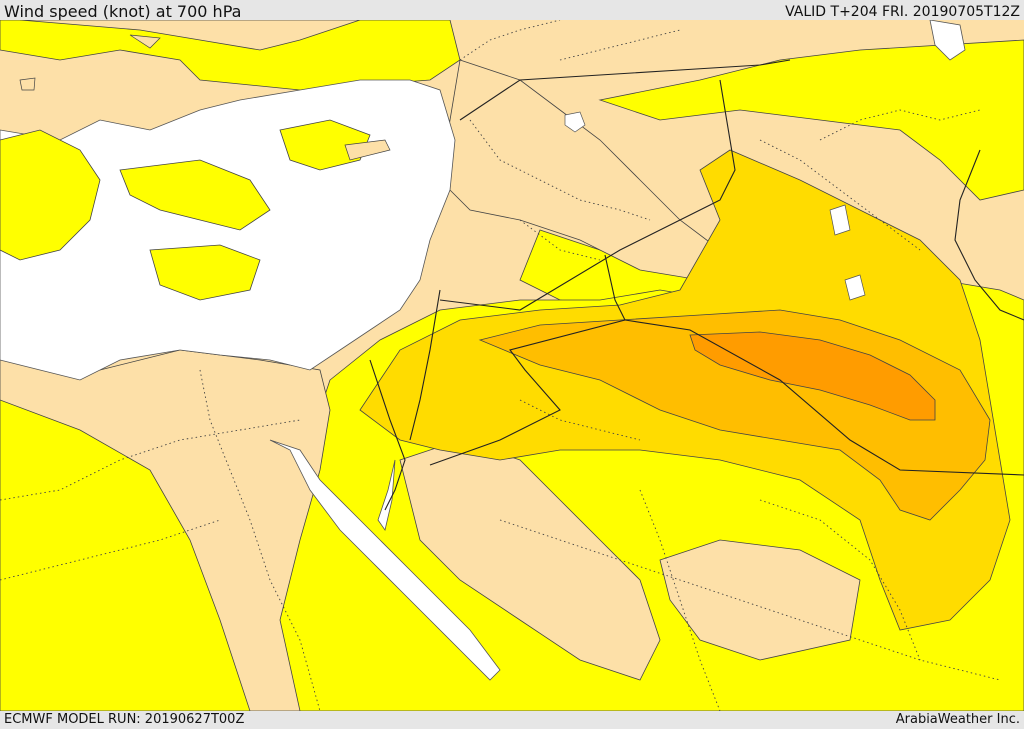  I want to click on lakes, so click(715, 206).